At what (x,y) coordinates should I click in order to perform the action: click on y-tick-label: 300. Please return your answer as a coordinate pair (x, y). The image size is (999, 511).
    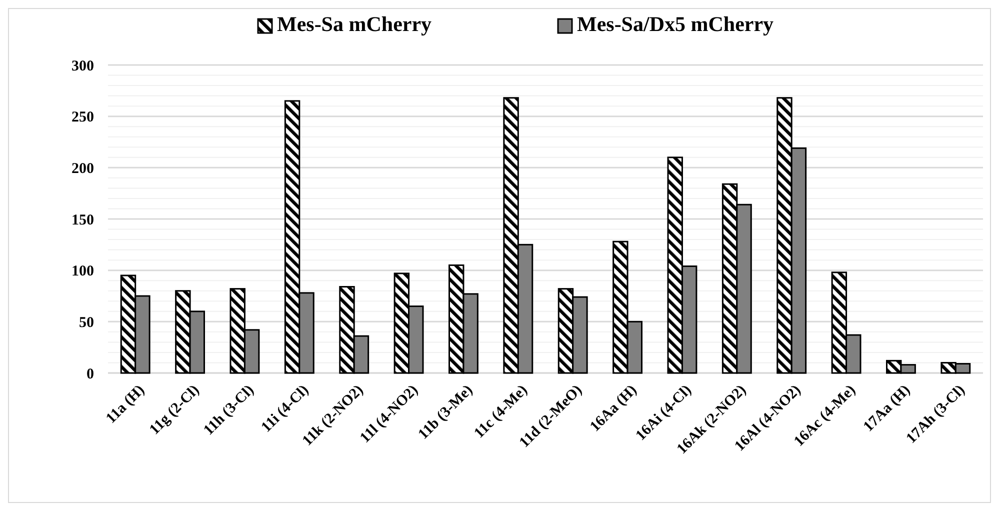
    Looking at the image, I should click on (83, 66).